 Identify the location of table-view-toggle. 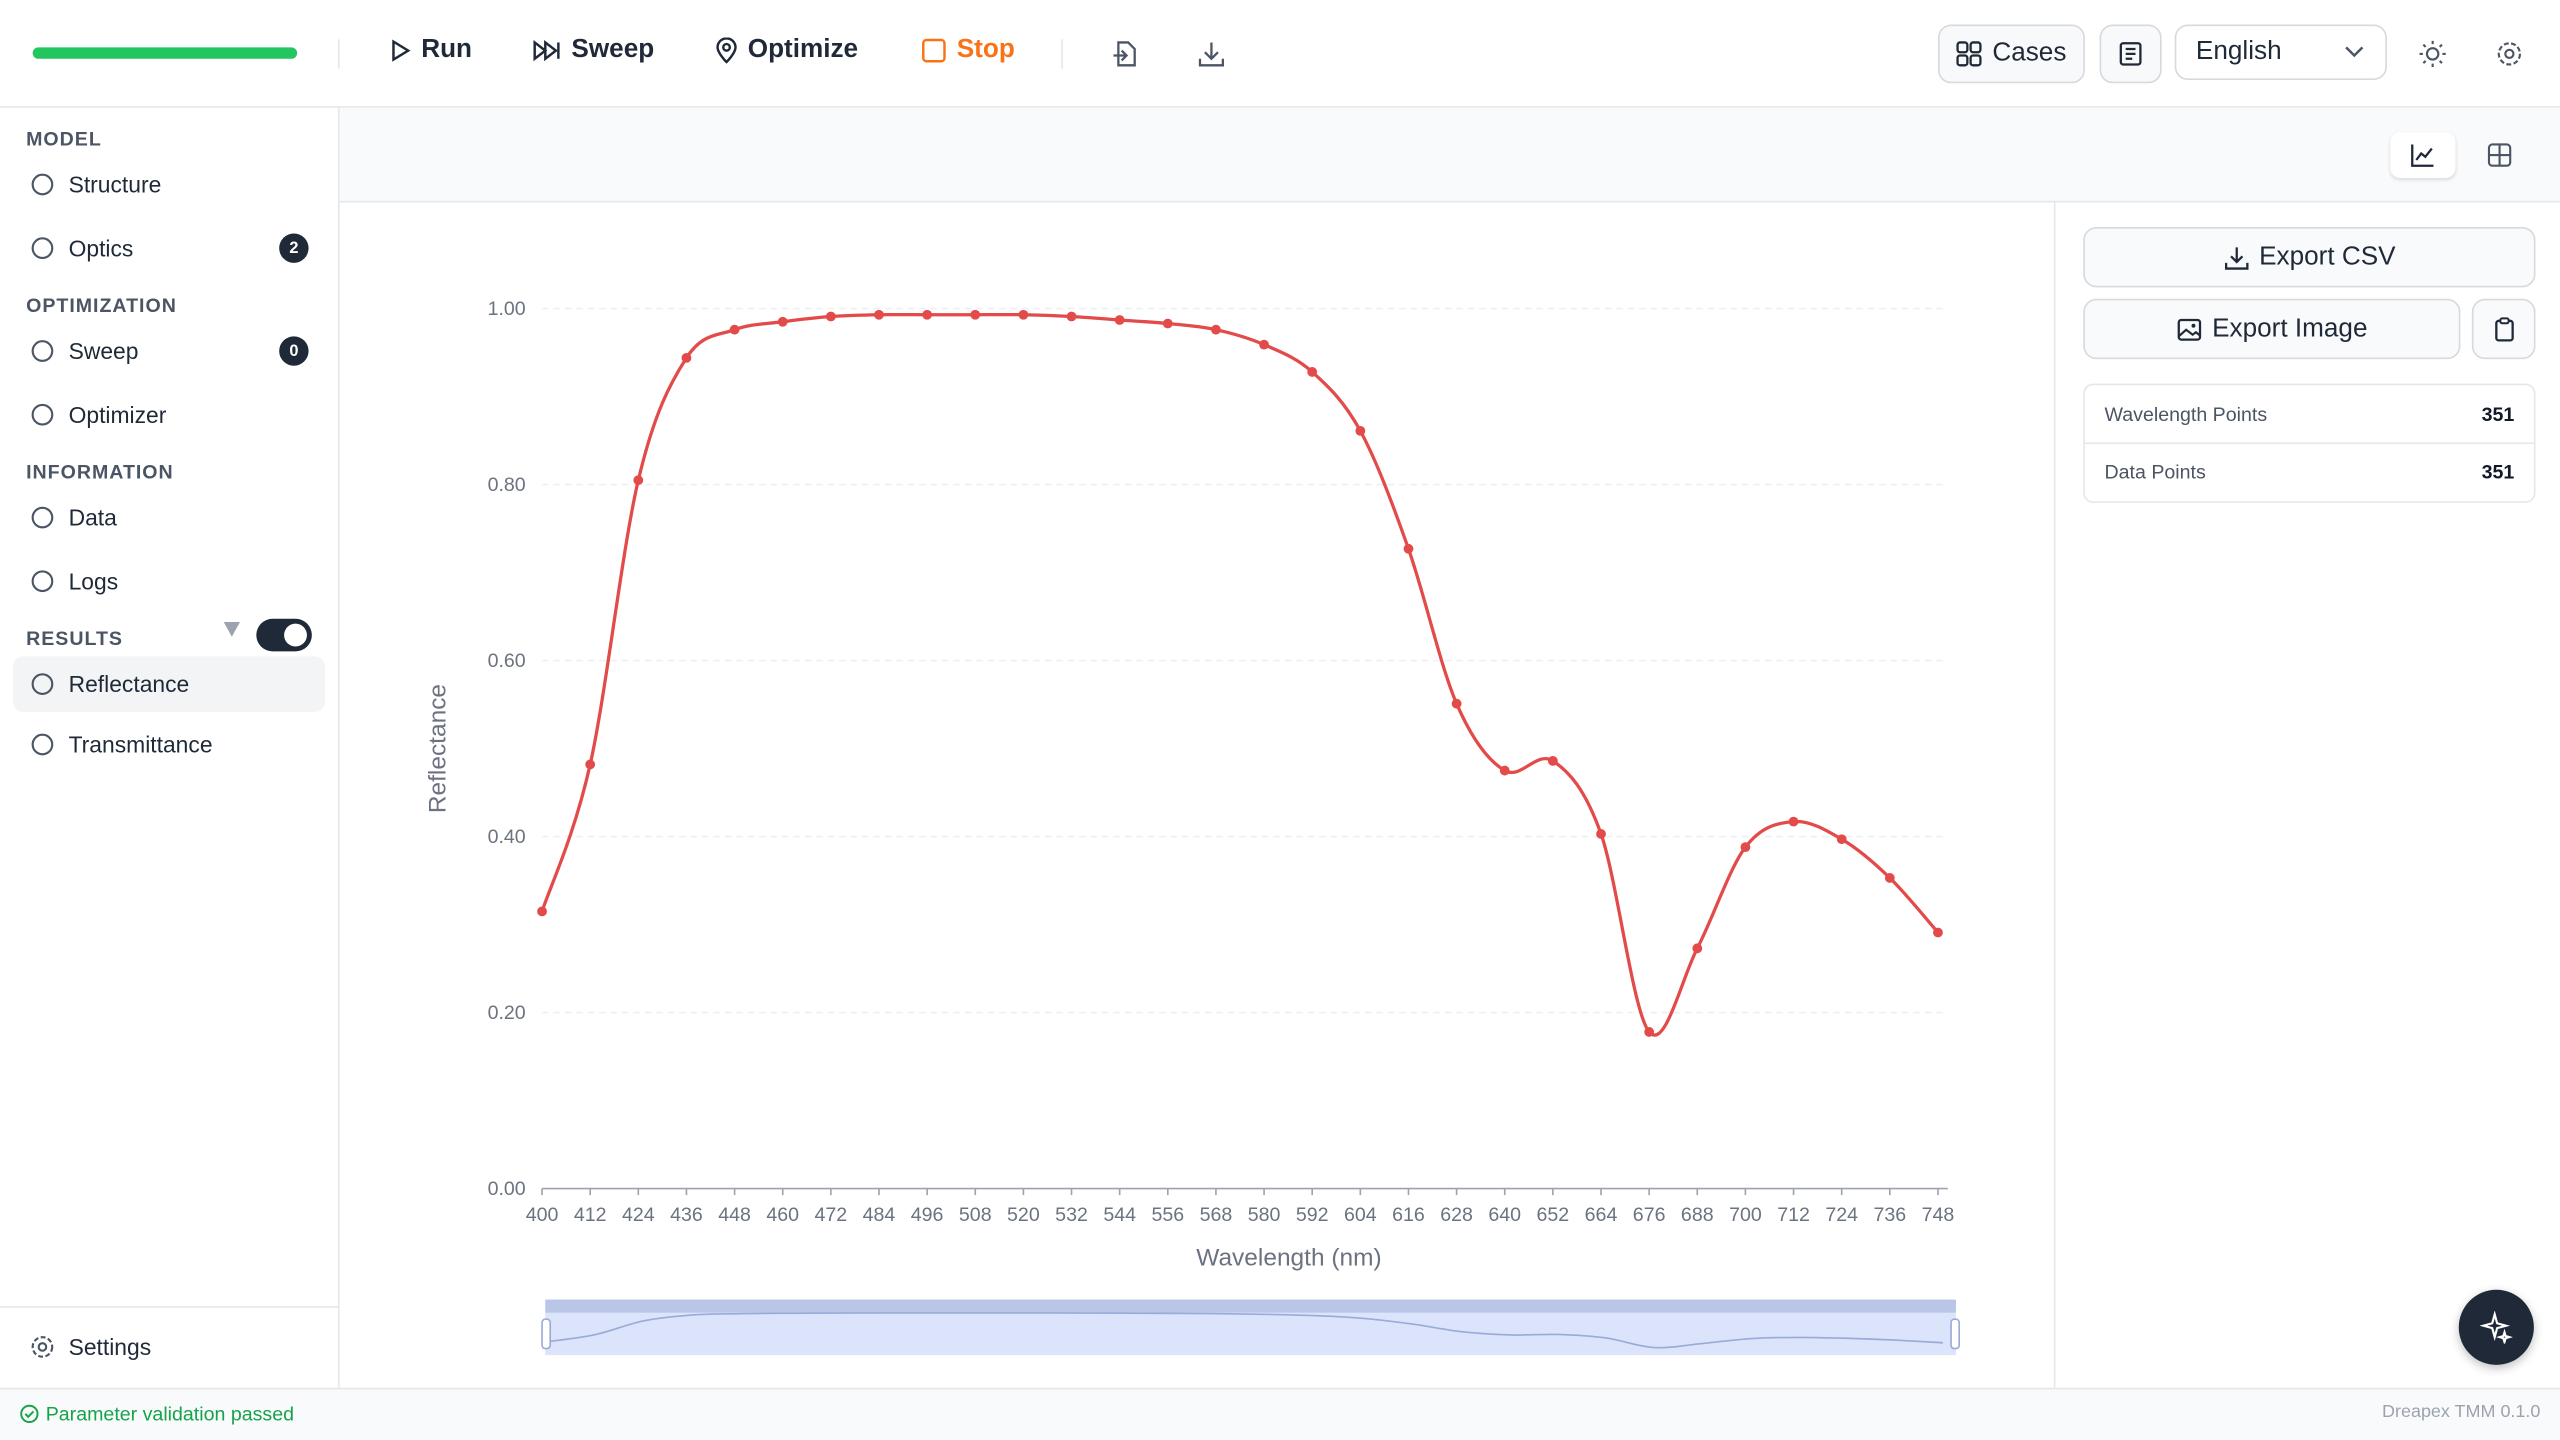
(2500, 155).